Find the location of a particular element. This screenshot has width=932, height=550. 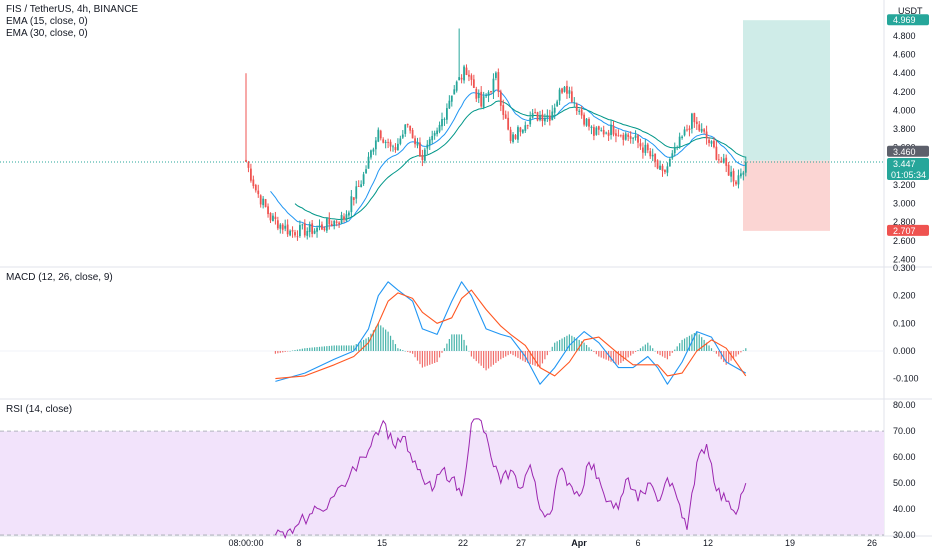

target-zone is located at coordinates (786, 90).